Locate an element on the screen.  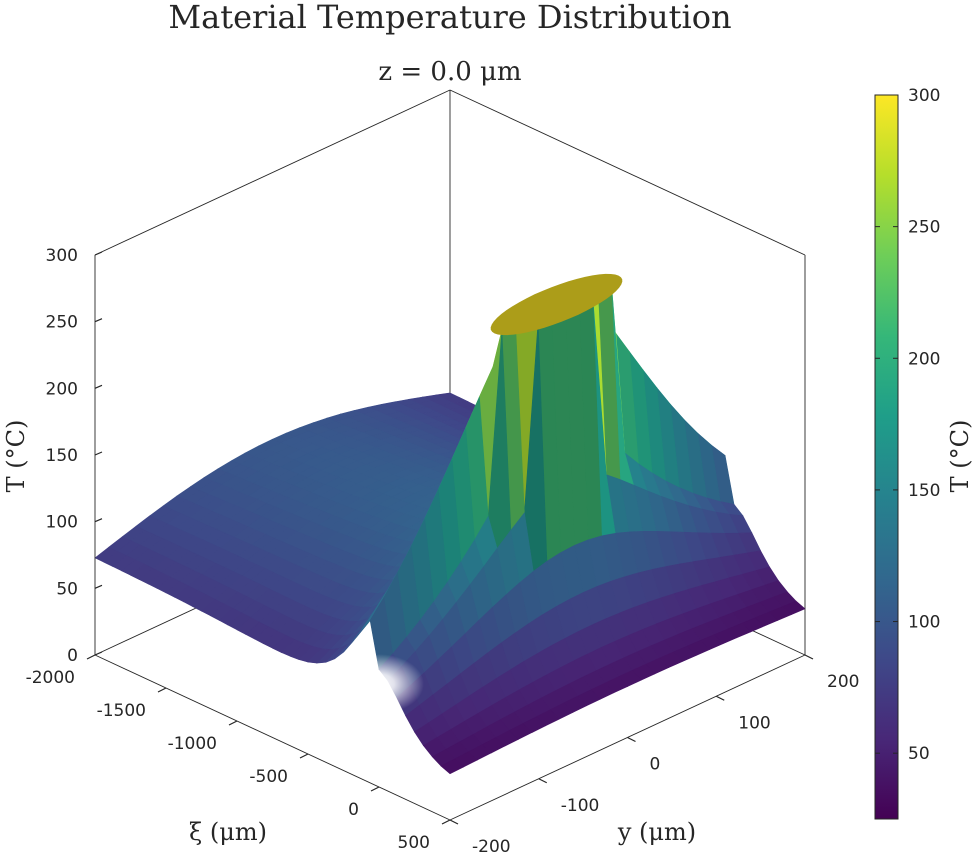
colorbar-tick-label: 250 is located at coordinates (924, 228).